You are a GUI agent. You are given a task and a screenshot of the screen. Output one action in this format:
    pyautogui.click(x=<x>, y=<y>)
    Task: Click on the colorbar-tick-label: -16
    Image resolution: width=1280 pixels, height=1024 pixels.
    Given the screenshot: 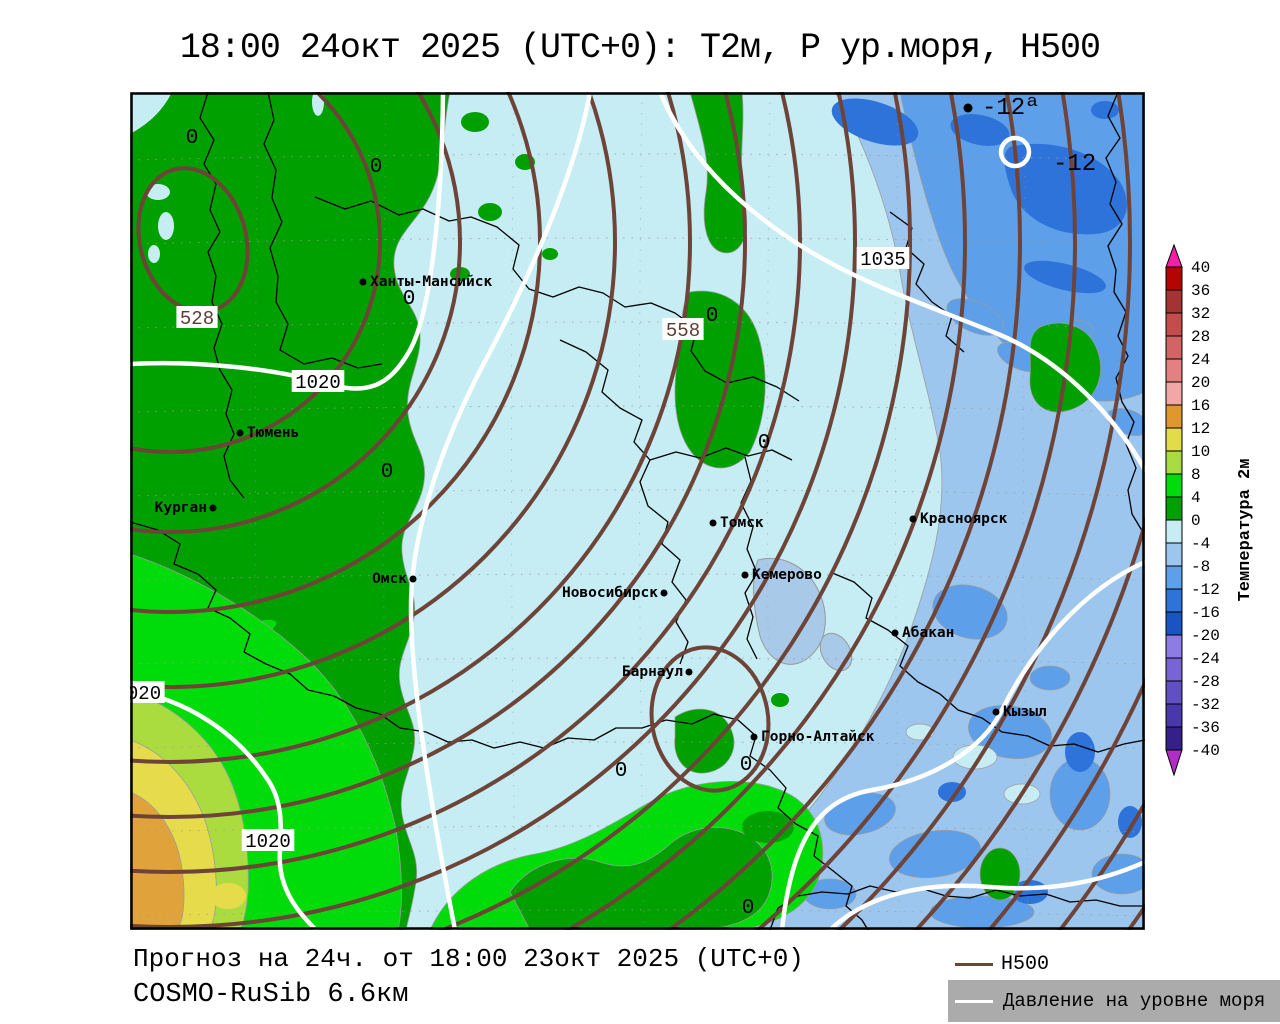 What is the action you would take?
    pyautogui.click(x=1205, y=613)
    